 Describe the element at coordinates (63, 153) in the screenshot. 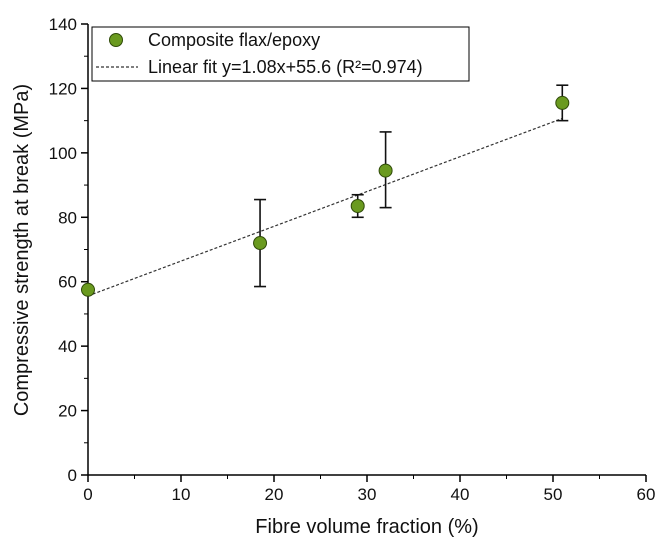

I see `y-tick-label: 100` at that location.